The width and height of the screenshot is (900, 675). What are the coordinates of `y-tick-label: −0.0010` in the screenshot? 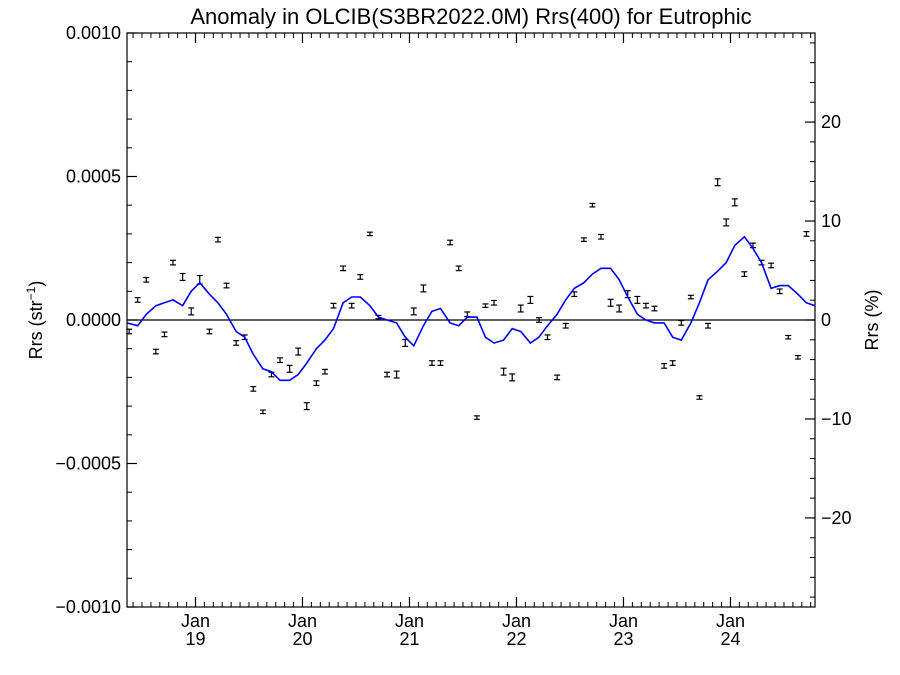 It's located at (88, 607).